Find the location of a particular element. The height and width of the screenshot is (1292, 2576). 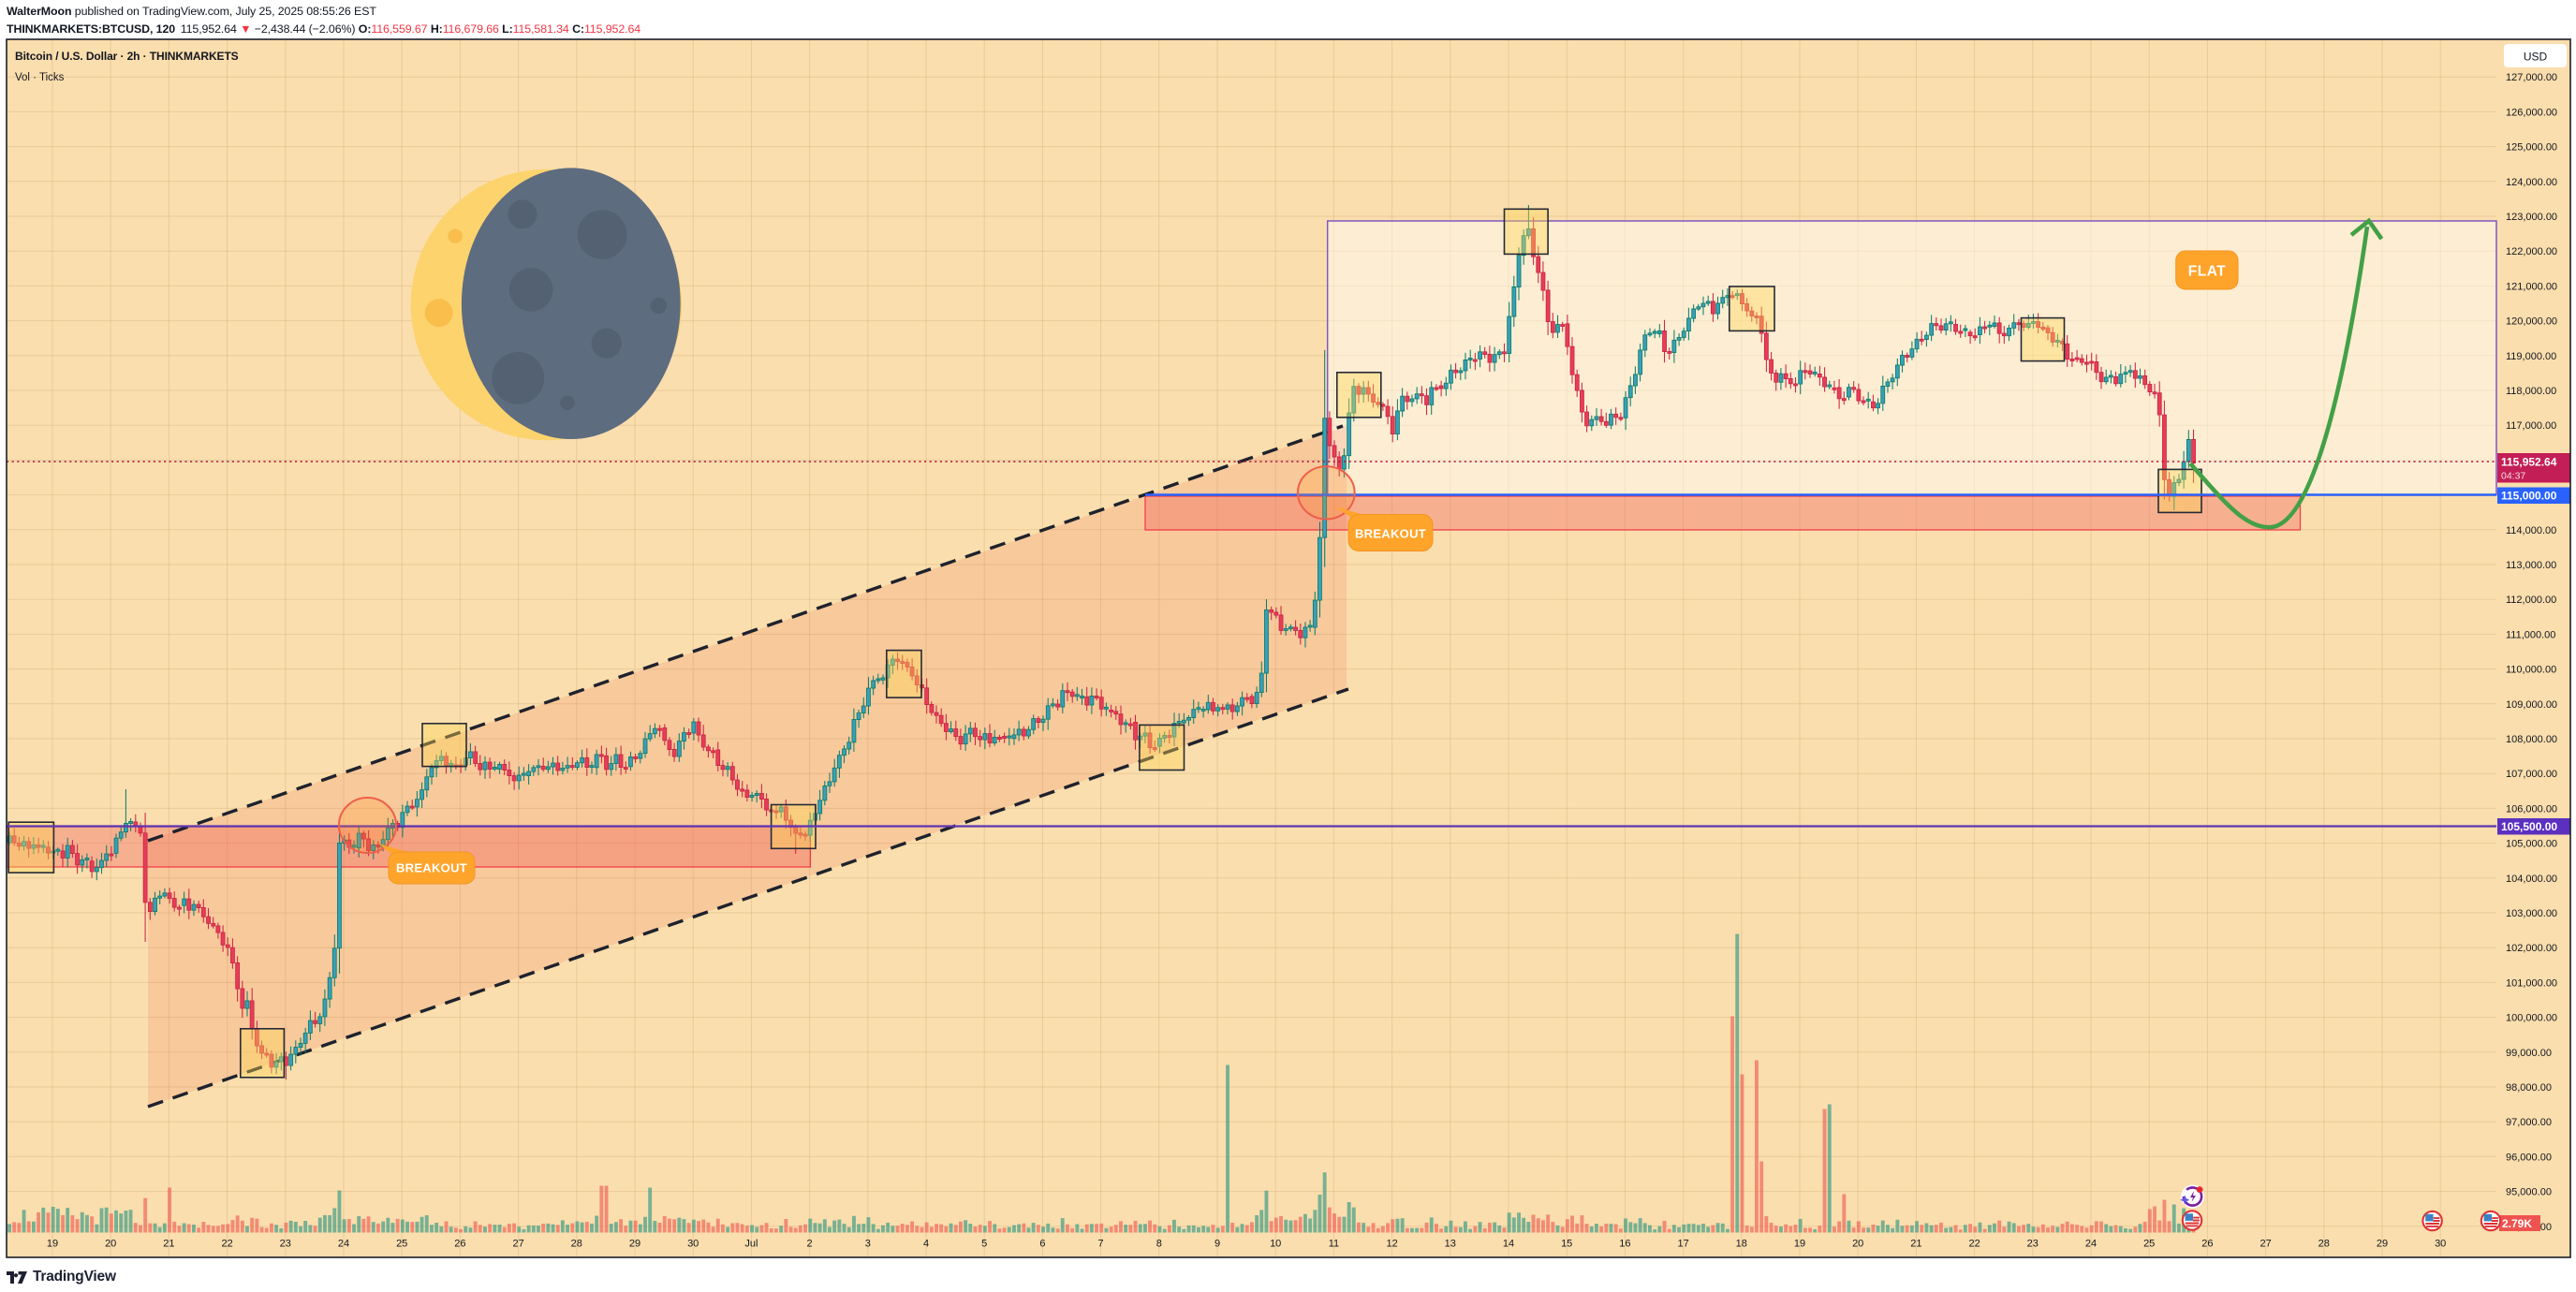

svg-text: 112,000.00 is located at coordinates (2531, 600).